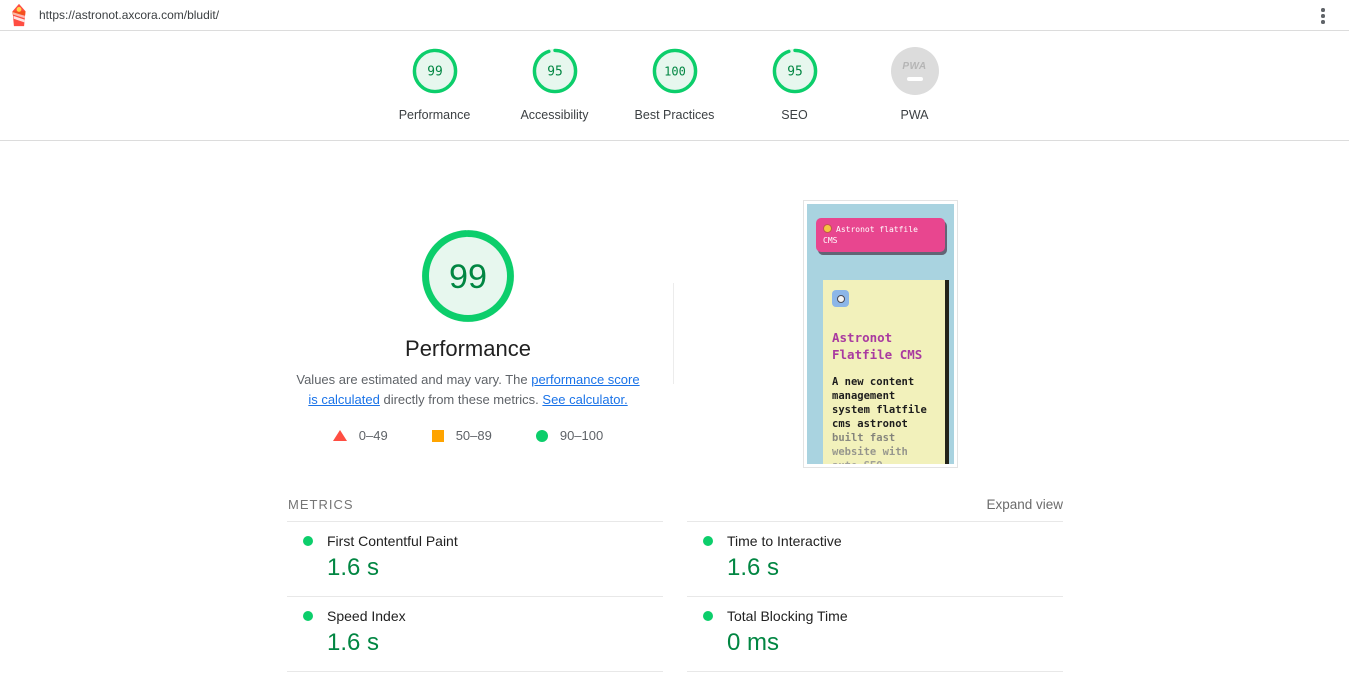 The image size is (1349, 682). What do you see at coordinates (585, 399) in the screenshot?
I see `see-calculator-link: See calculator.` at bounding box center [585, 399].